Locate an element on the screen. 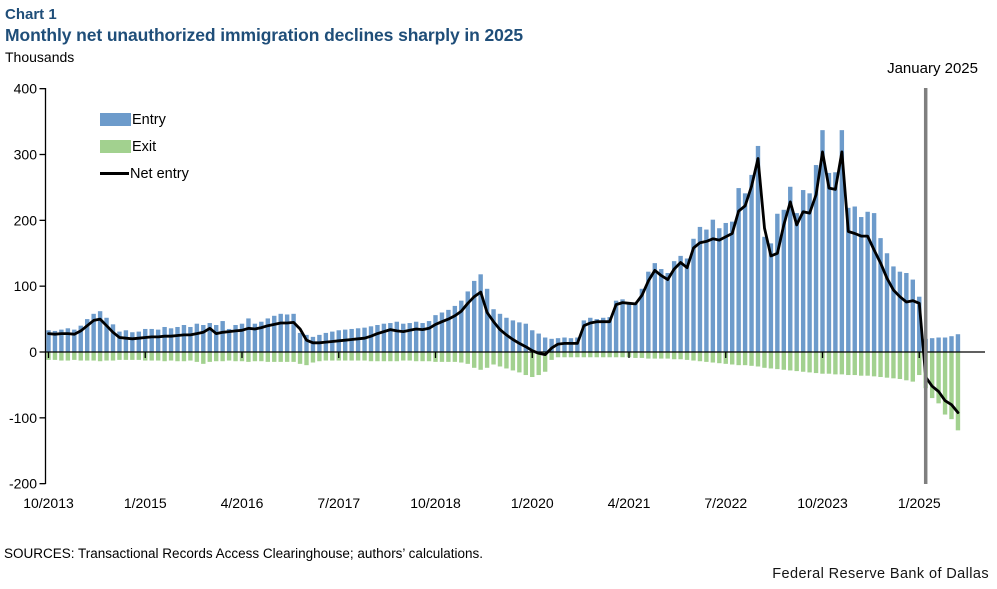  x-tick-label: 7/2017 is located at coordinates (338, 503).